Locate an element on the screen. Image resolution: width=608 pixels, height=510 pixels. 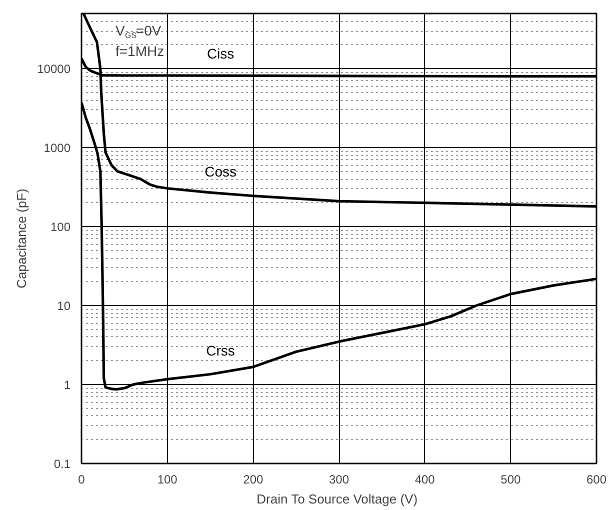
series-label: Crss is located at coordinates (220, 350).